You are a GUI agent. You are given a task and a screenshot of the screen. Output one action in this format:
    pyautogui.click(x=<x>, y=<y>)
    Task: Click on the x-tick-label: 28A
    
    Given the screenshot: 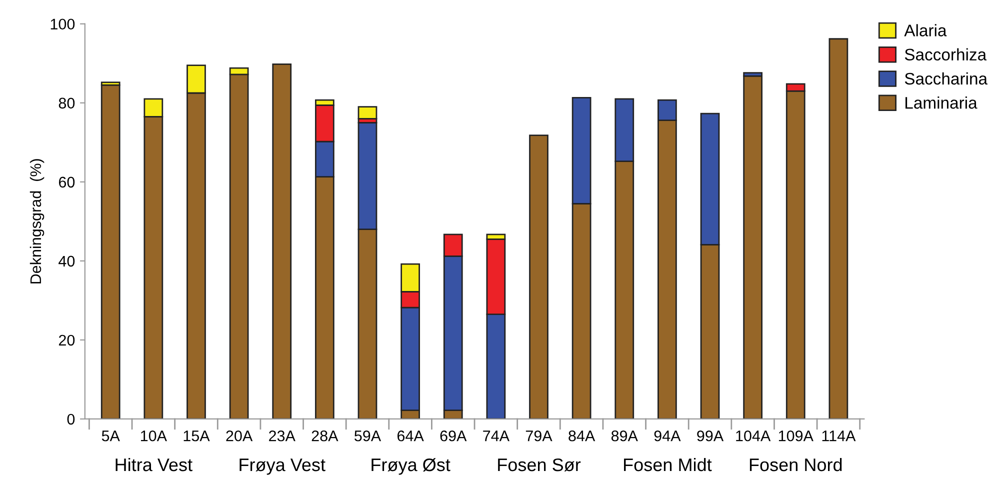 What is the action you would take?
    pyautogui.click(x=325, y=436)
    